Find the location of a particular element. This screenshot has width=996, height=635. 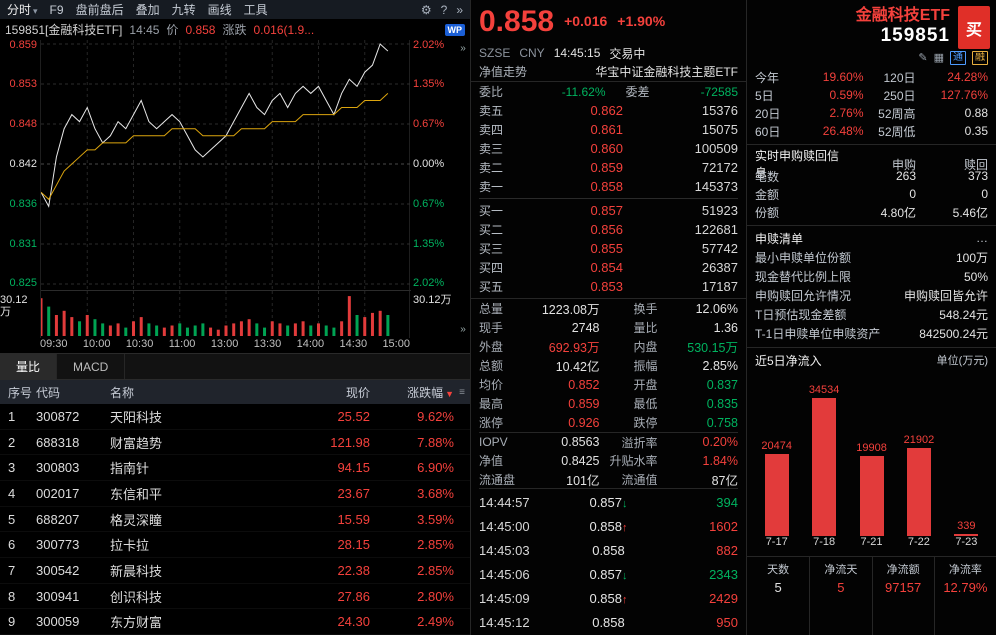

stats-row: 总量 1223.08万 换手 12.06% is located at coordinates (608, 309).